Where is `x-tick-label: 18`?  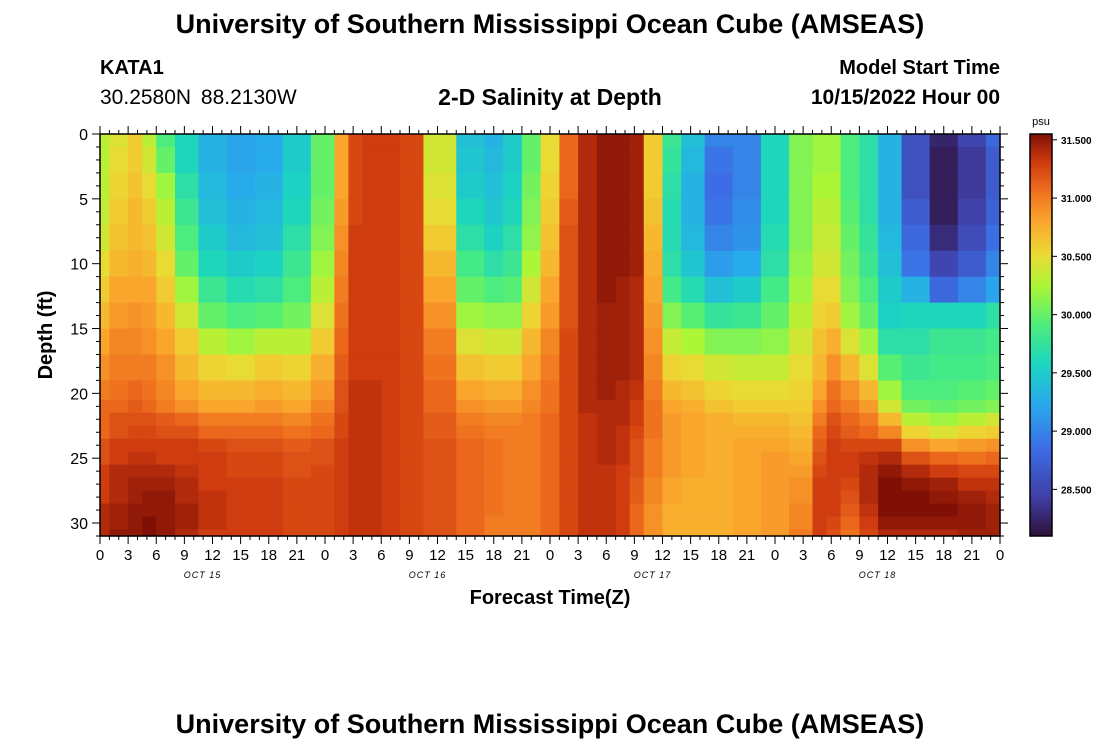
x-tick-label: 18 is located at coordinates (718, 555).